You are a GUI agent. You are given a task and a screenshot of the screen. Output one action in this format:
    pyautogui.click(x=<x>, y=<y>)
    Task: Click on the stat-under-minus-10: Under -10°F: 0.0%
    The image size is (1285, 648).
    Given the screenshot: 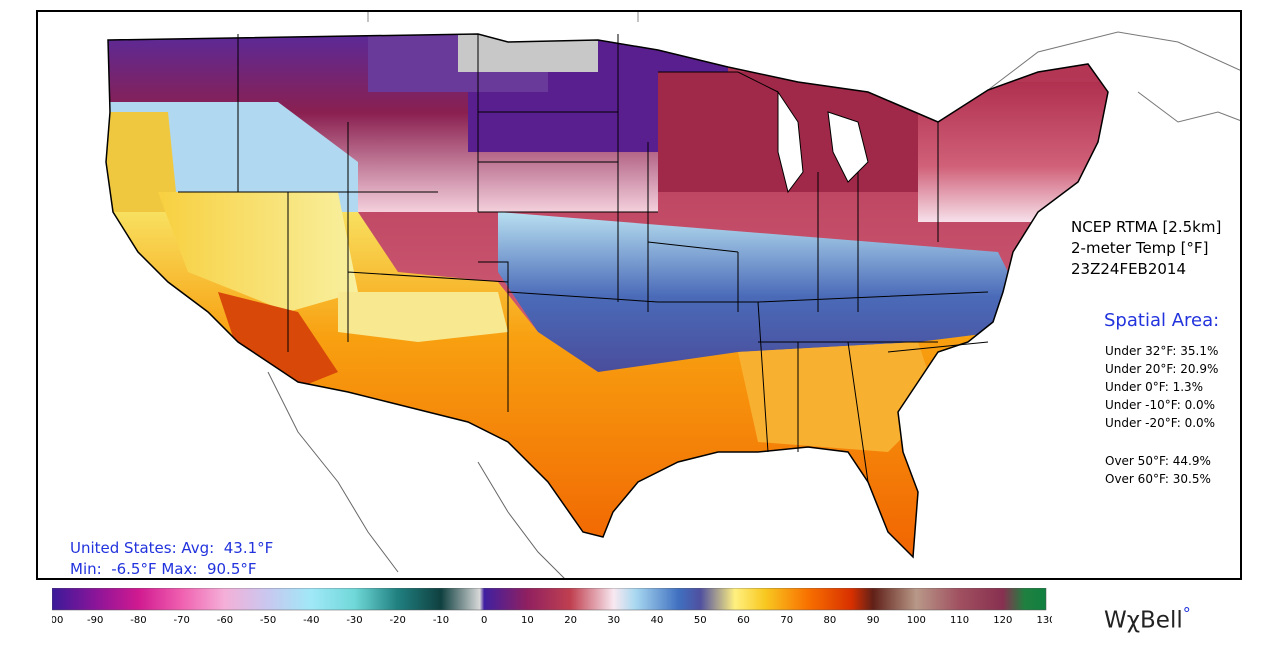 What is the action you would take?
    pyautogui.click(x=1160, y=405)
    